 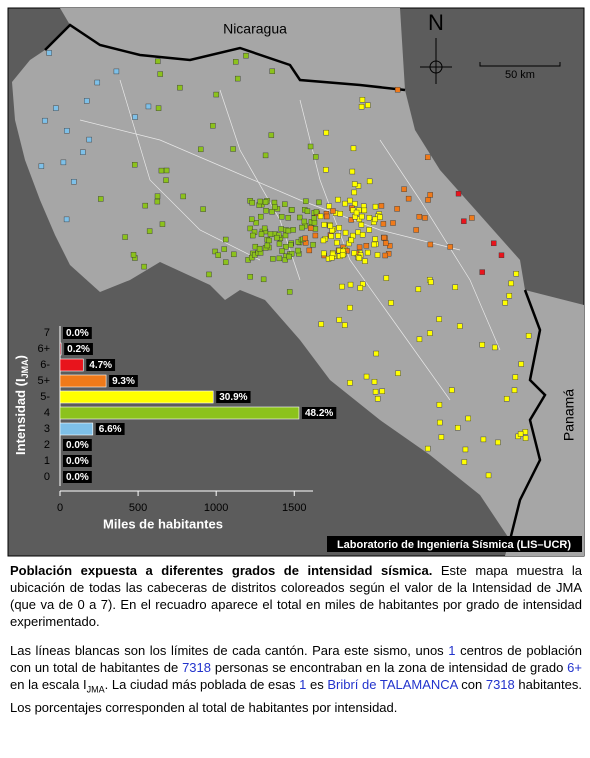 What do you see at coordinates (294, 508) in the screenshot?
I see `x-tick-label: 1500` at bounding box center [294, 508].